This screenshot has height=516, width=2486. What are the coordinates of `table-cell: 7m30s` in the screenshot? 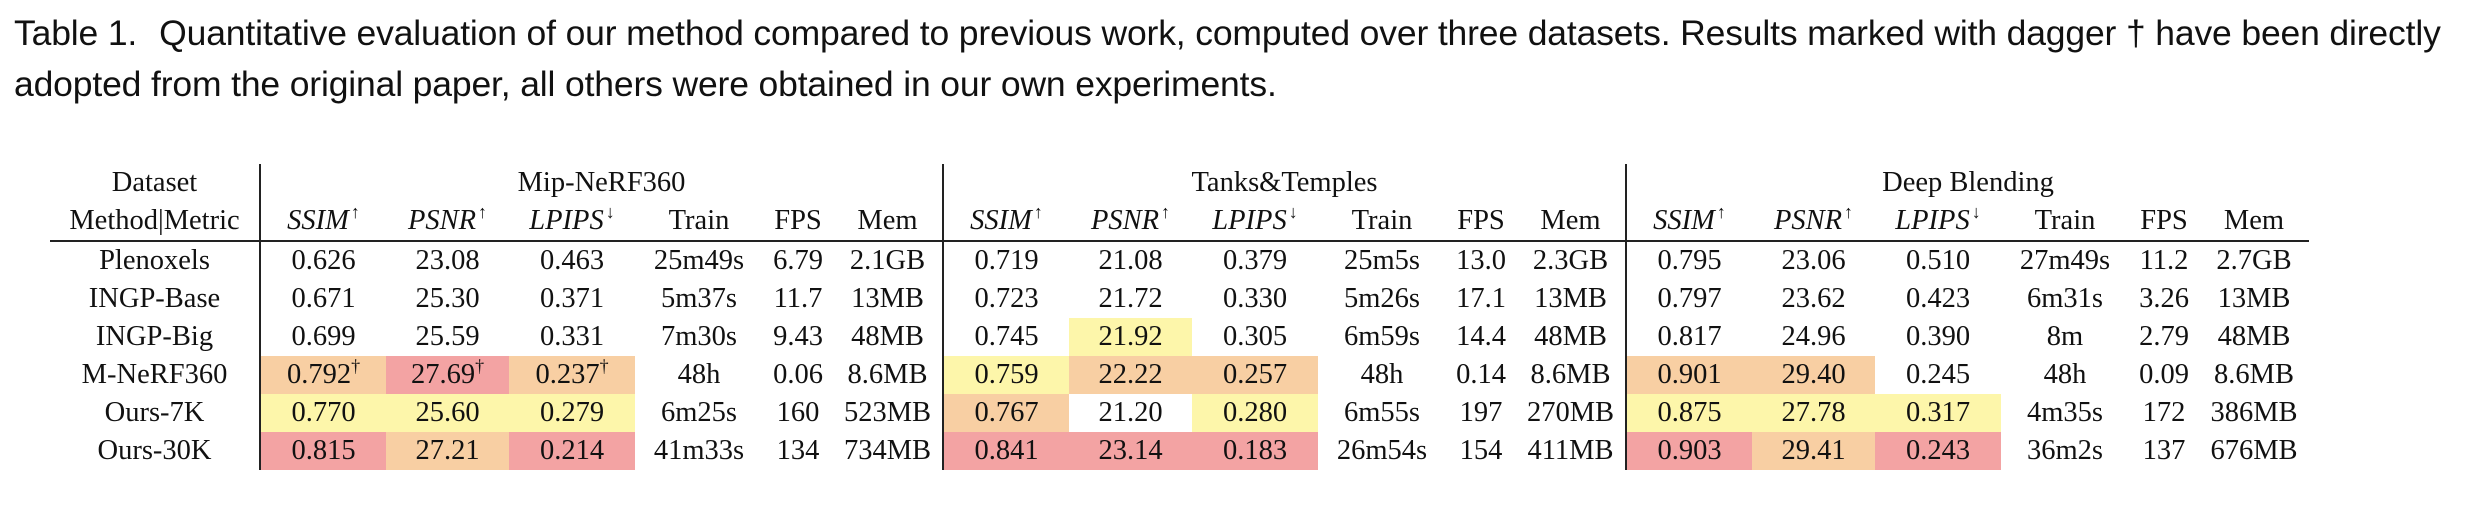 It's located at (698, 336).